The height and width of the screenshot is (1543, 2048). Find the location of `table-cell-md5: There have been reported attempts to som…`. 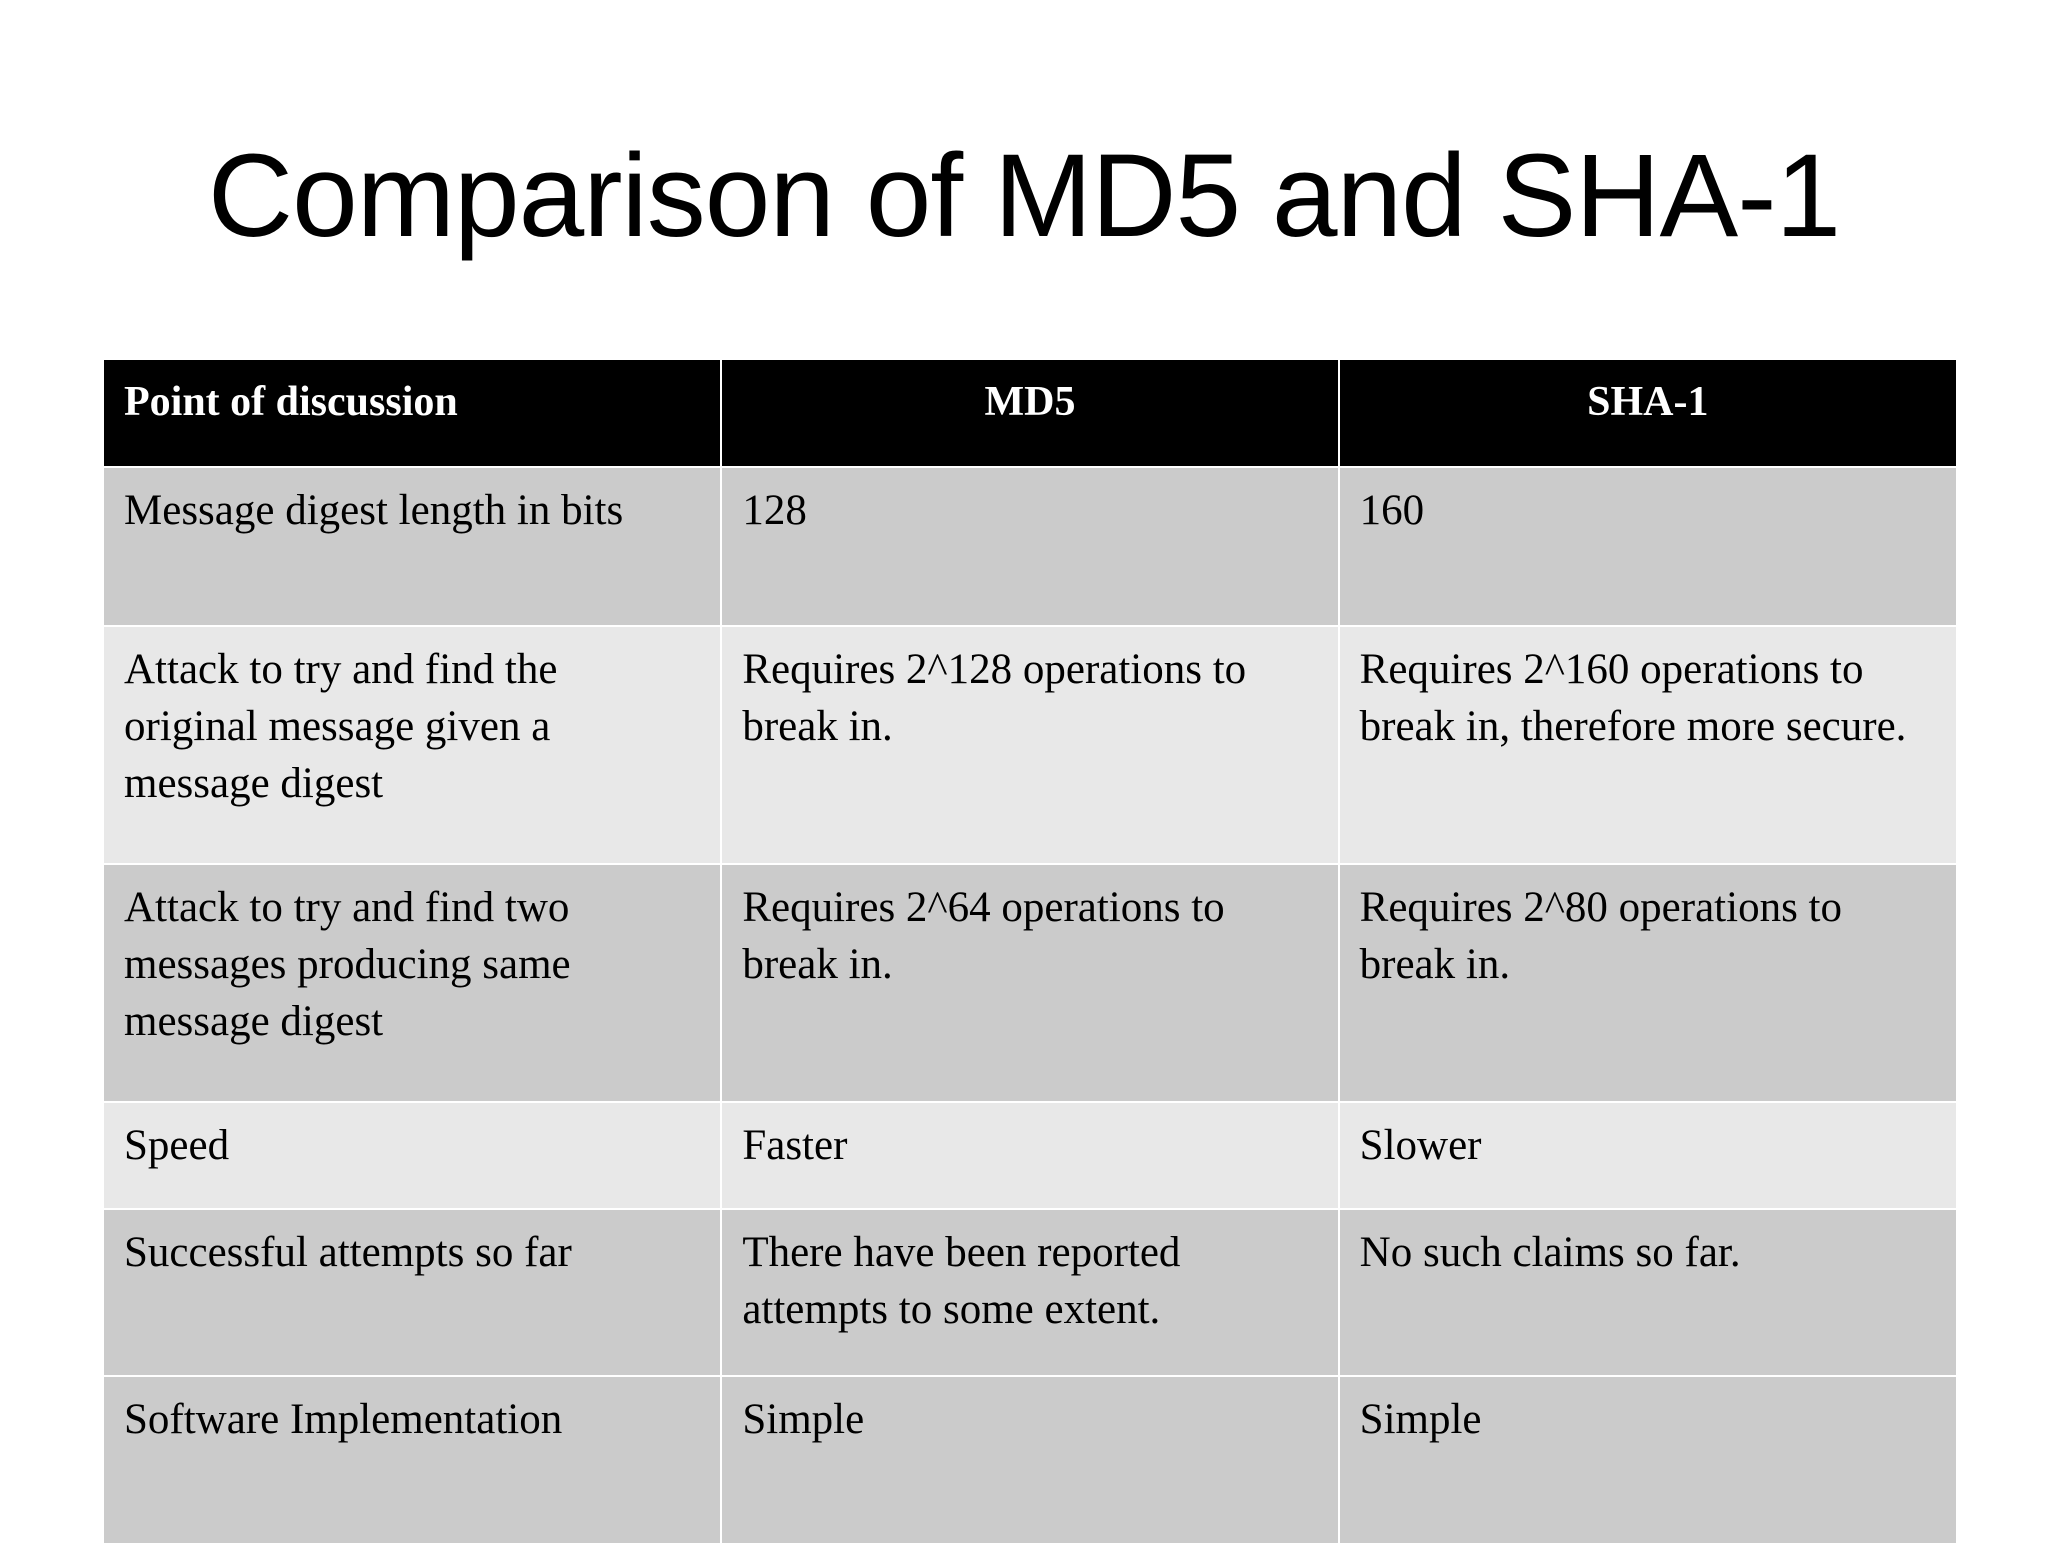

table-cell-md5: There have been reported attempts to som… is located at coordinates (1029, 1292).